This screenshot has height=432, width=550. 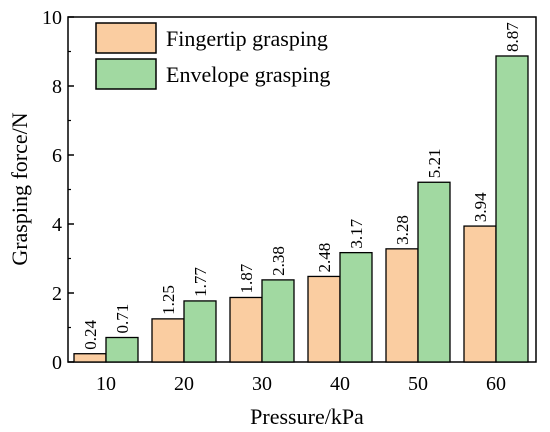 I want to click on x-tick-label: 50, so click(x=418, y=384).